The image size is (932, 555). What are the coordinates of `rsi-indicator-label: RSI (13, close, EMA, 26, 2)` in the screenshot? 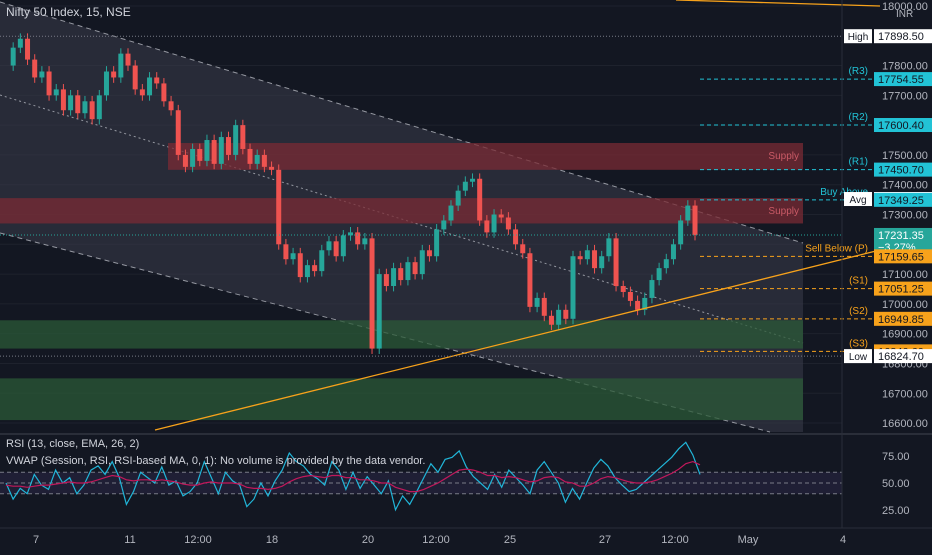 It's located at (73, 444).